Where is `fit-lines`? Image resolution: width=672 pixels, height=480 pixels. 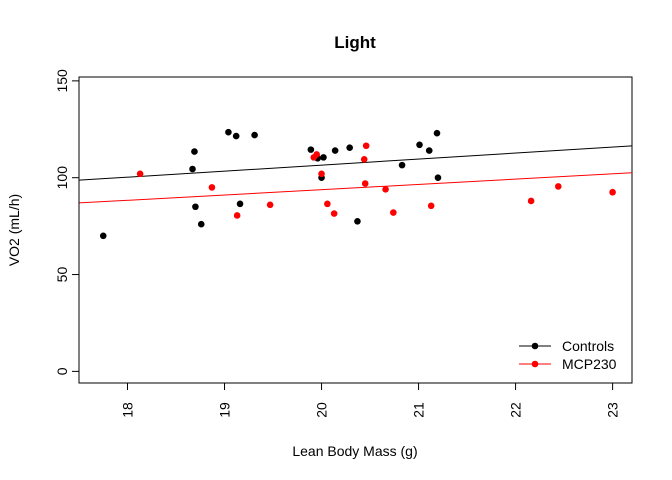 fit-lines is located at coordinates (355, 174).